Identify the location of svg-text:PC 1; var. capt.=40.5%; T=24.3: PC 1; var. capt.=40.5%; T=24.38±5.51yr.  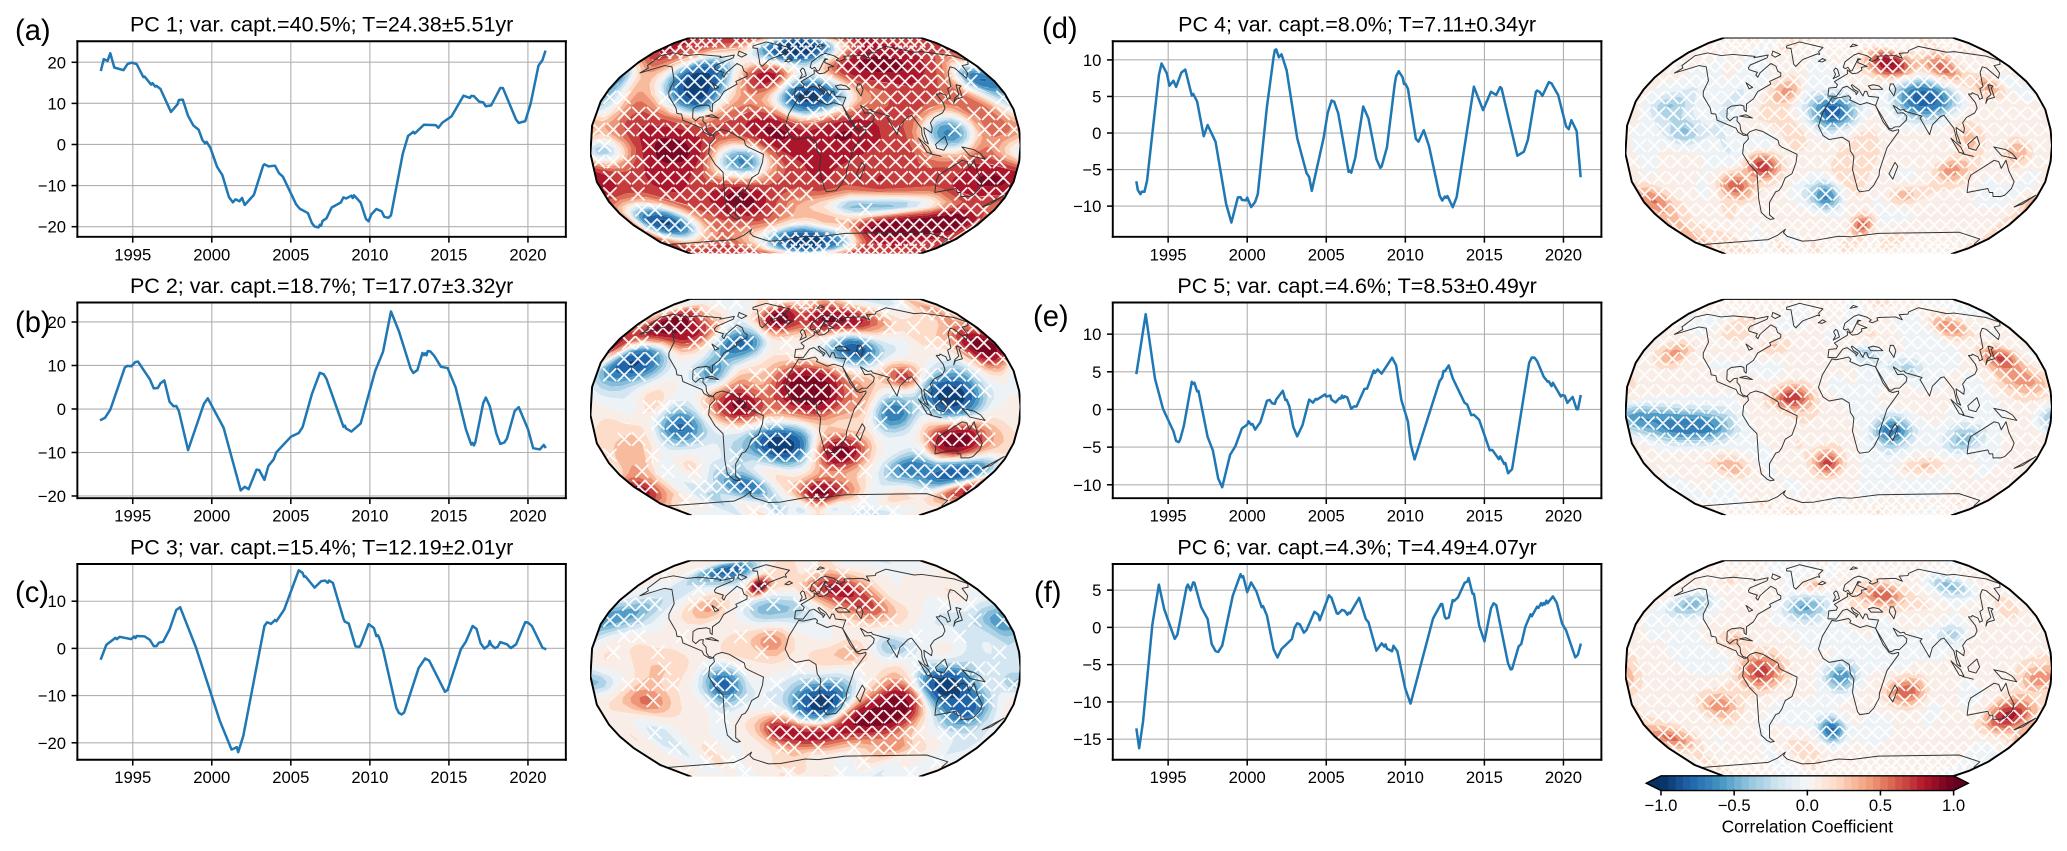
(321, 24).